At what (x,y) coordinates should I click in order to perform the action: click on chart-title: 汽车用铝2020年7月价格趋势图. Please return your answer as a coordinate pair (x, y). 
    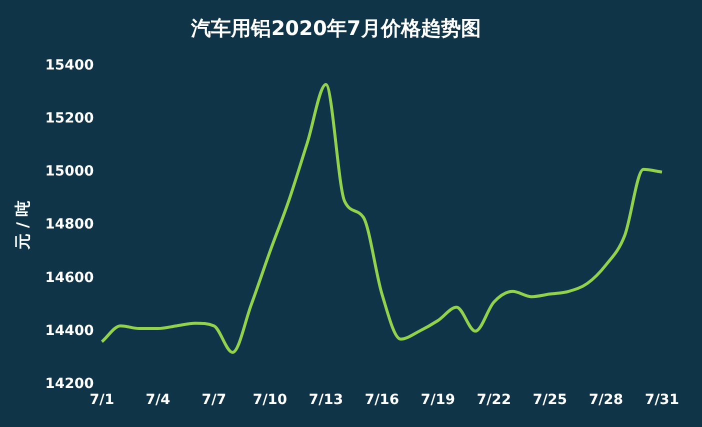
    Looking at the image, I should click on (335, 28).